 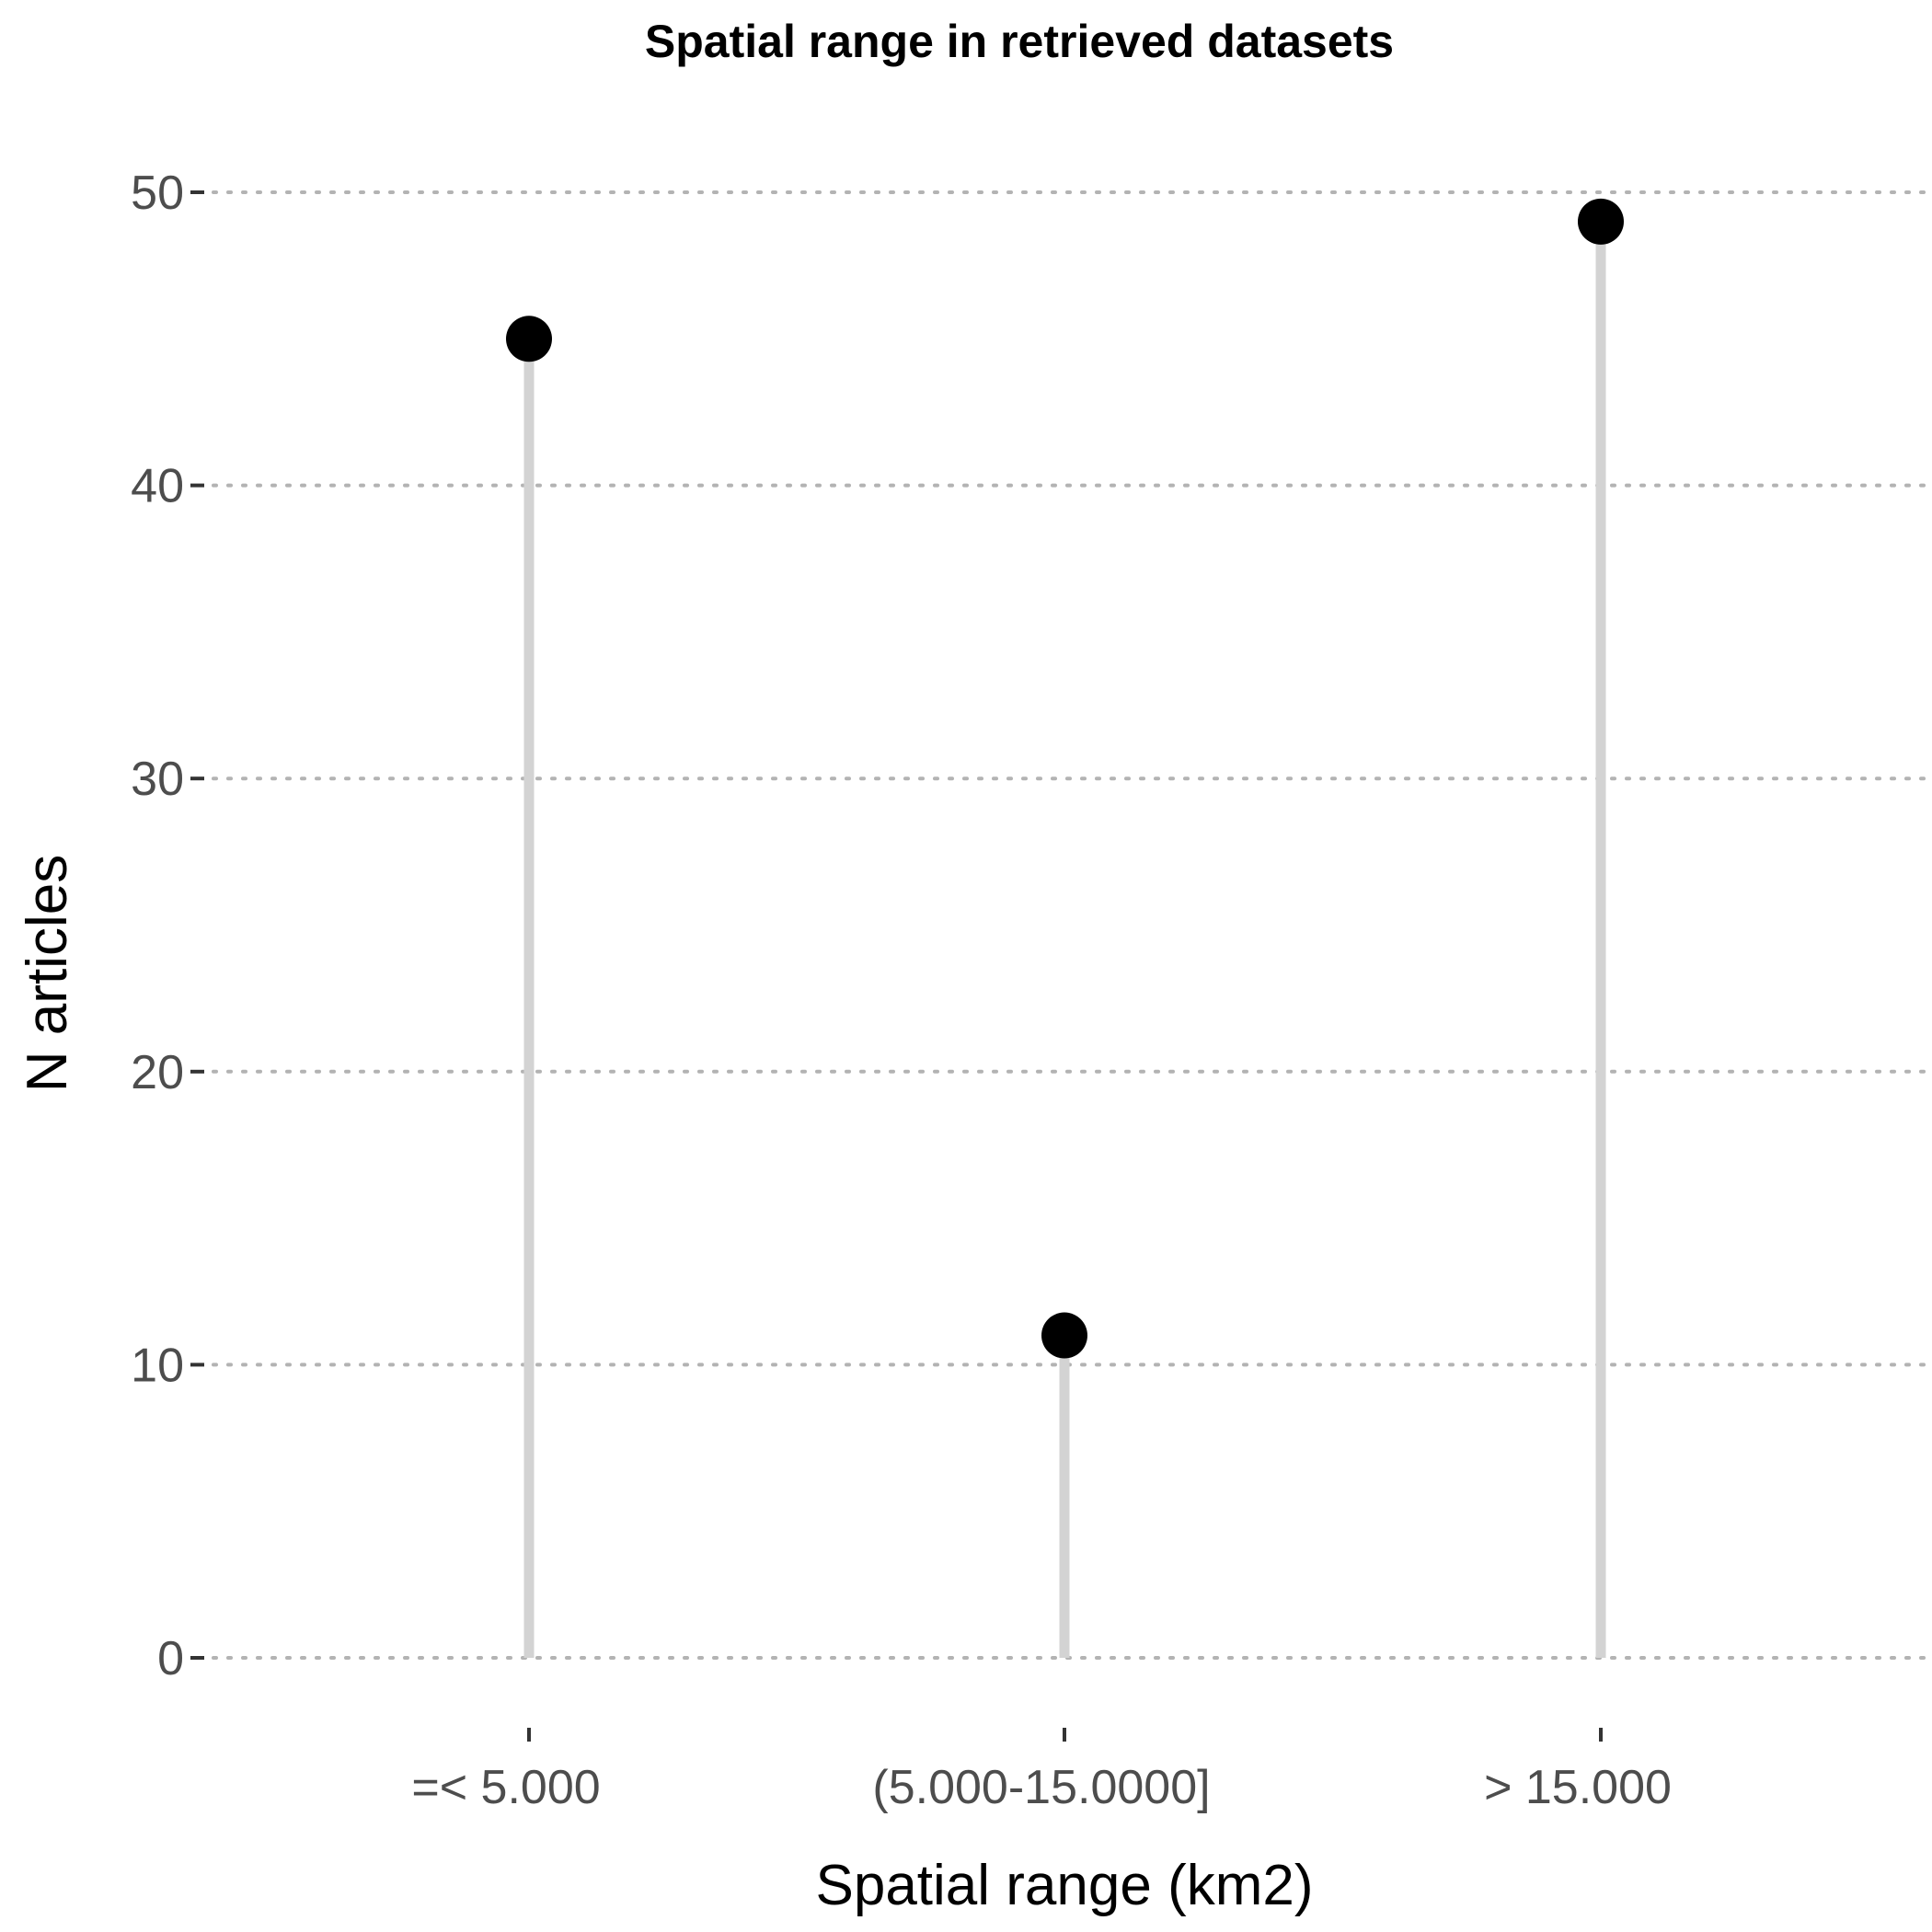 What do you see at coordinates (1020, 41) in the screenshot?
I see `chart-title: Spatial range in retrieved datasets` at bounding box center [1020, 41].